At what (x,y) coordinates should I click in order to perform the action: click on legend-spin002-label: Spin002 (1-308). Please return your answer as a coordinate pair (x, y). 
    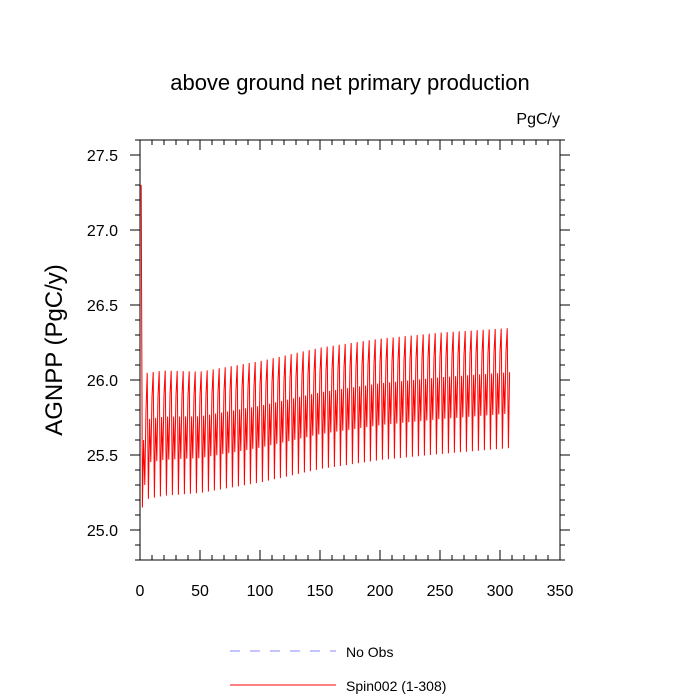
    Looking at the image, I should click on (396, 686).